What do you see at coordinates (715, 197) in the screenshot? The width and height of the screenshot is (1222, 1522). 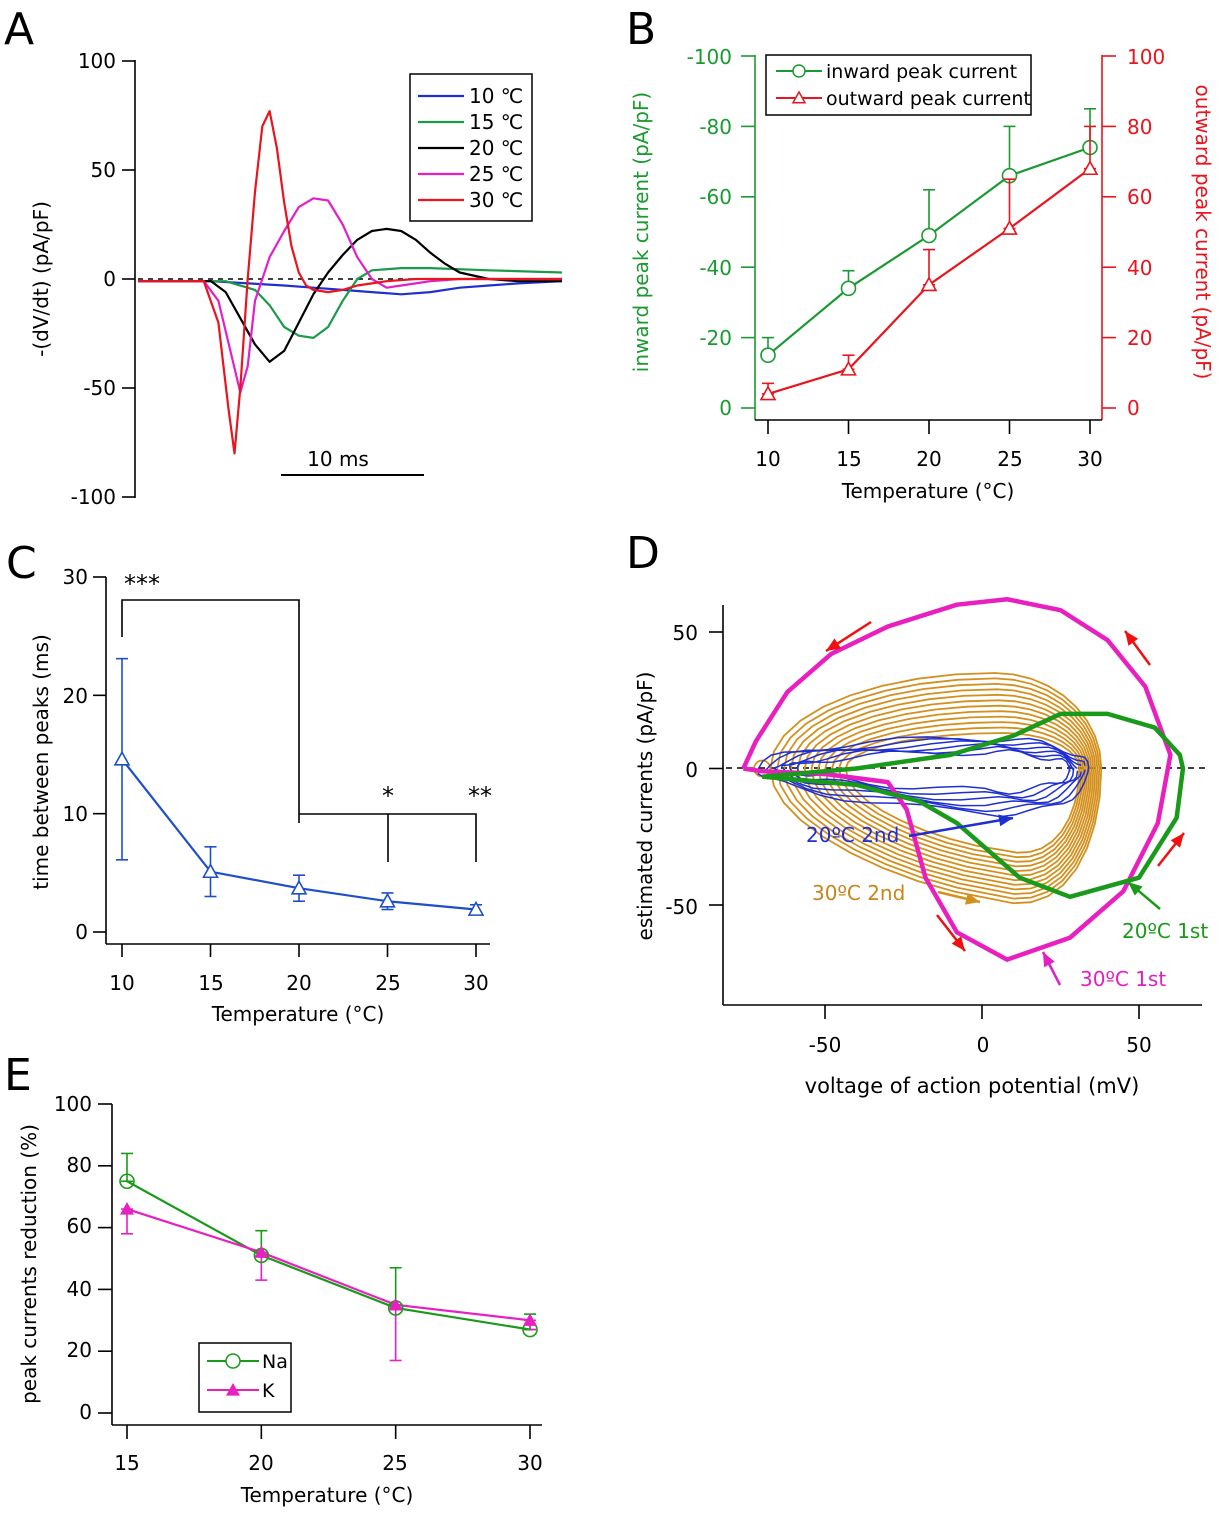 I see `panel-b-ytick-left: -60` at bounding box center [715, 197].